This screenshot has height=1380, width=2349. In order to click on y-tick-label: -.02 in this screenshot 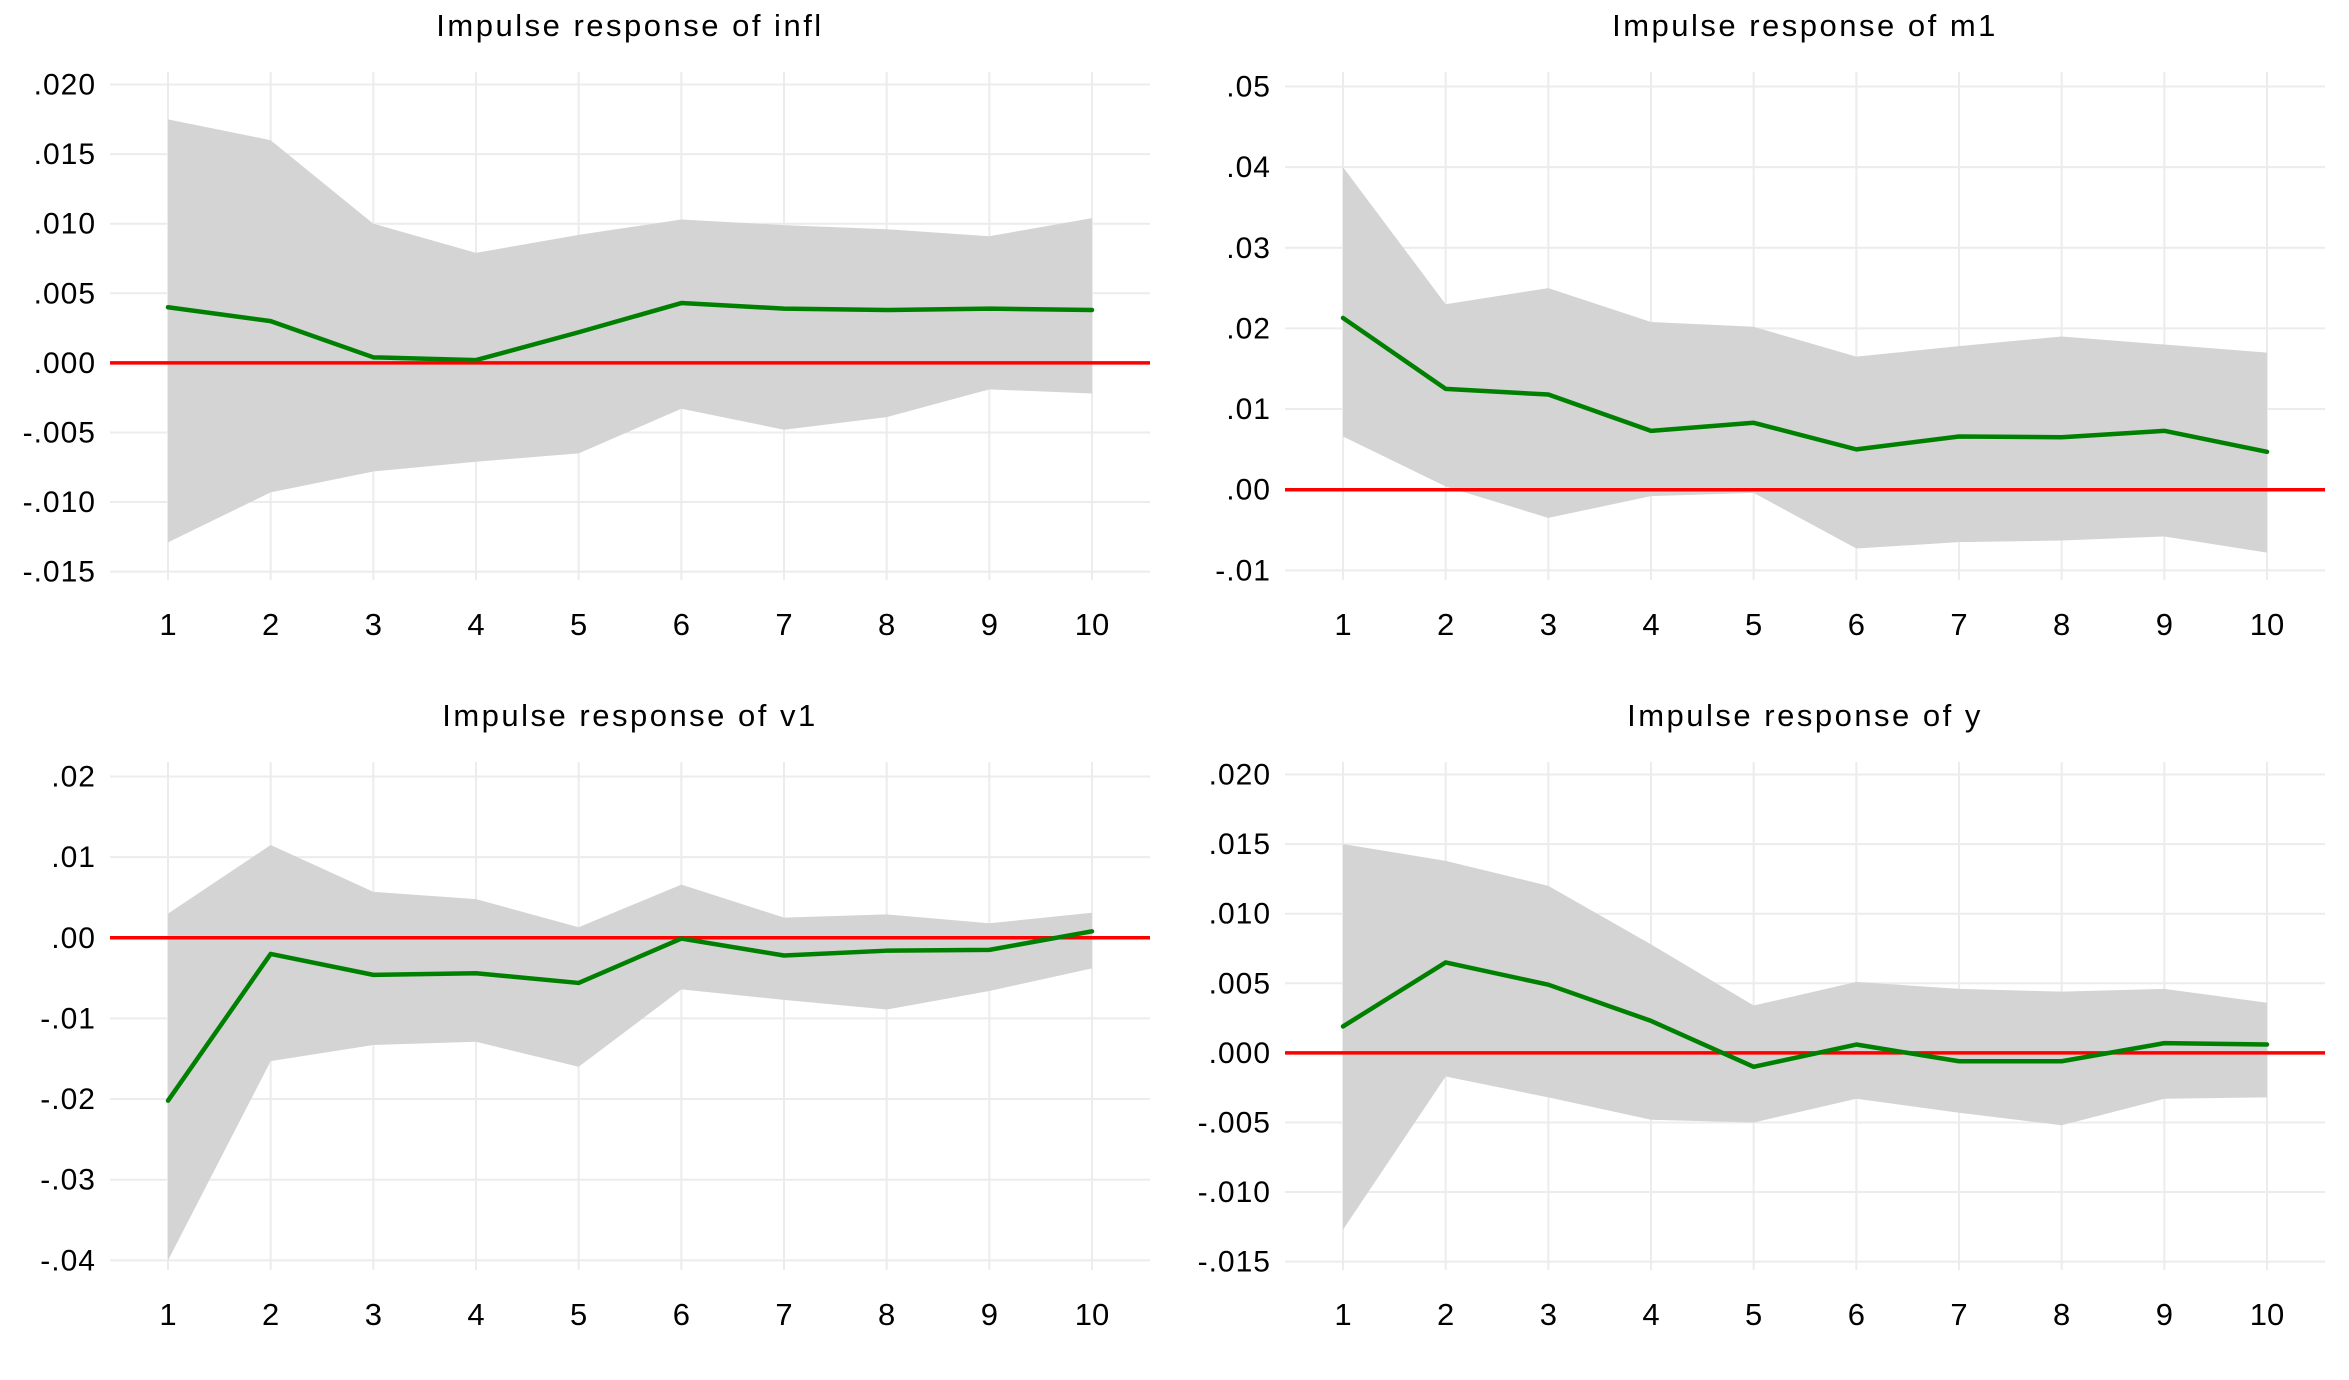, I will do `click(68, 1099)`.